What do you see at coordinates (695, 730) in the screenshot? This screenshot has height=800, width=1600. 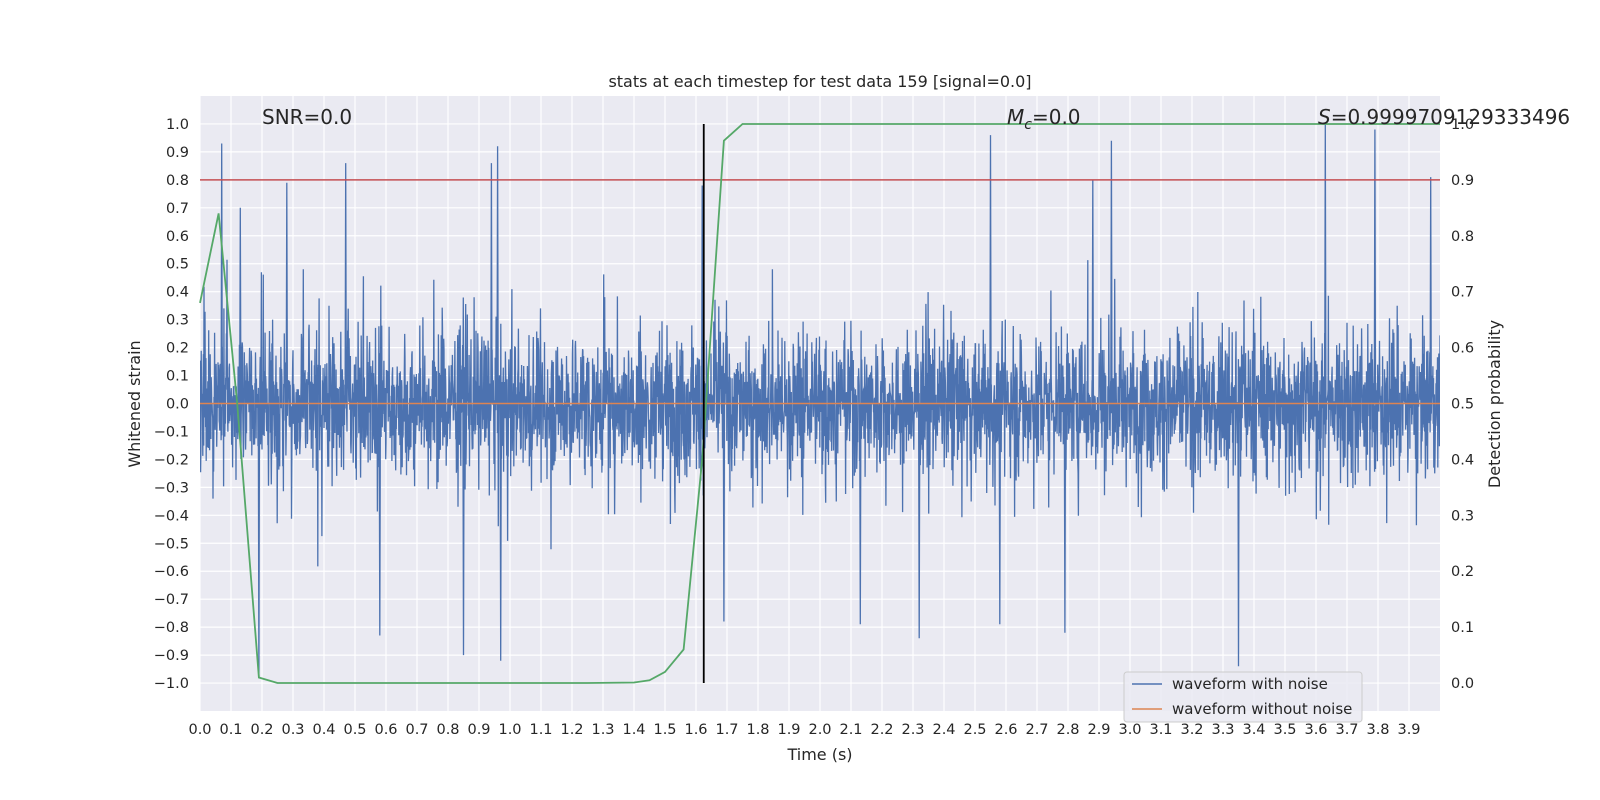 I see `x-tick-label: 1.6` at bounding box center [695, 730].